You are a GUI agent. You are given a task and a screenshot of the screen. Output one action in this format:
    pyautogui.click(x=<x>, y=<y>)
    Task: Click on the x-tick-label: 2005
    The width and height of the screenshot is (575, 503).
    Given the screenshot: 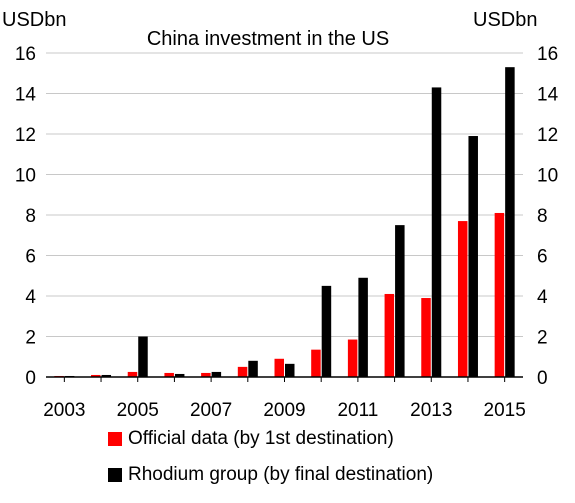 What is the action you would take?
    pyautogui.click(x=138, y=410)
    